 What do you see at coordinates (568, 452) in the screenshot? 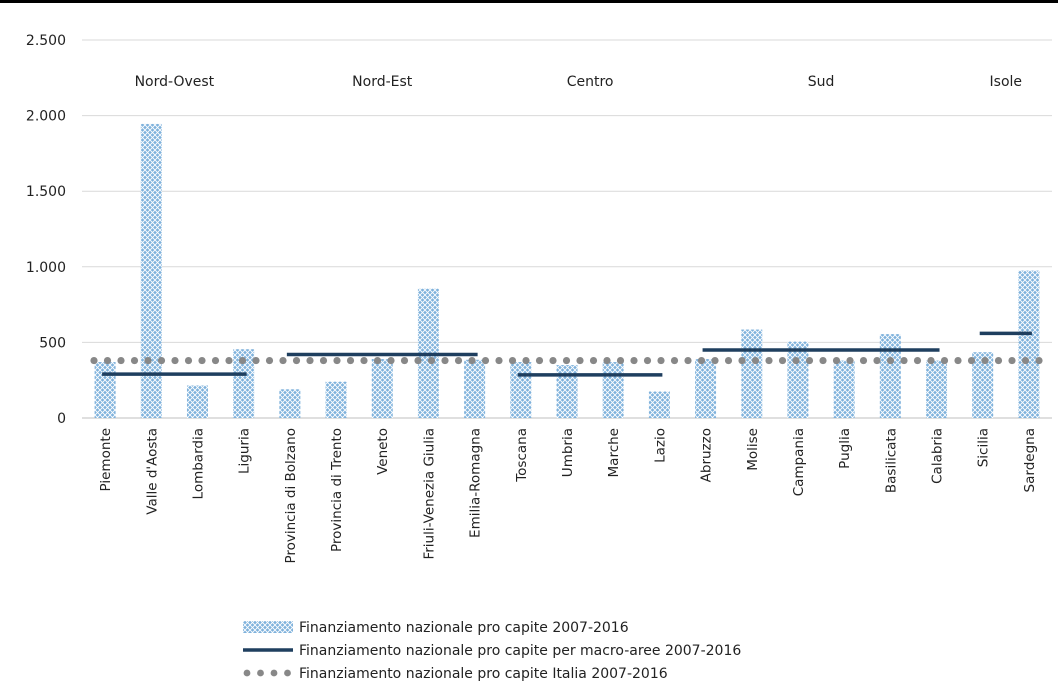
I see `x-tick-label: Umbria` at bounding box center [568, 452].